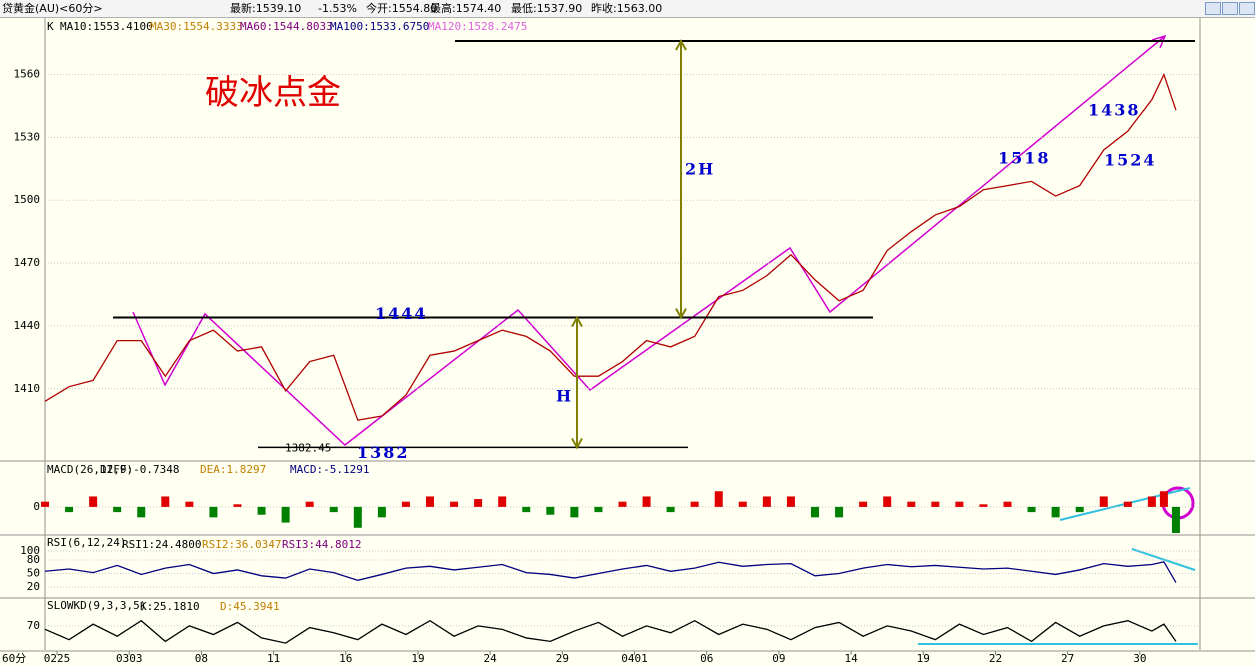  I want to click on indicator-value: DEA:1.8297, so click(233, 469).